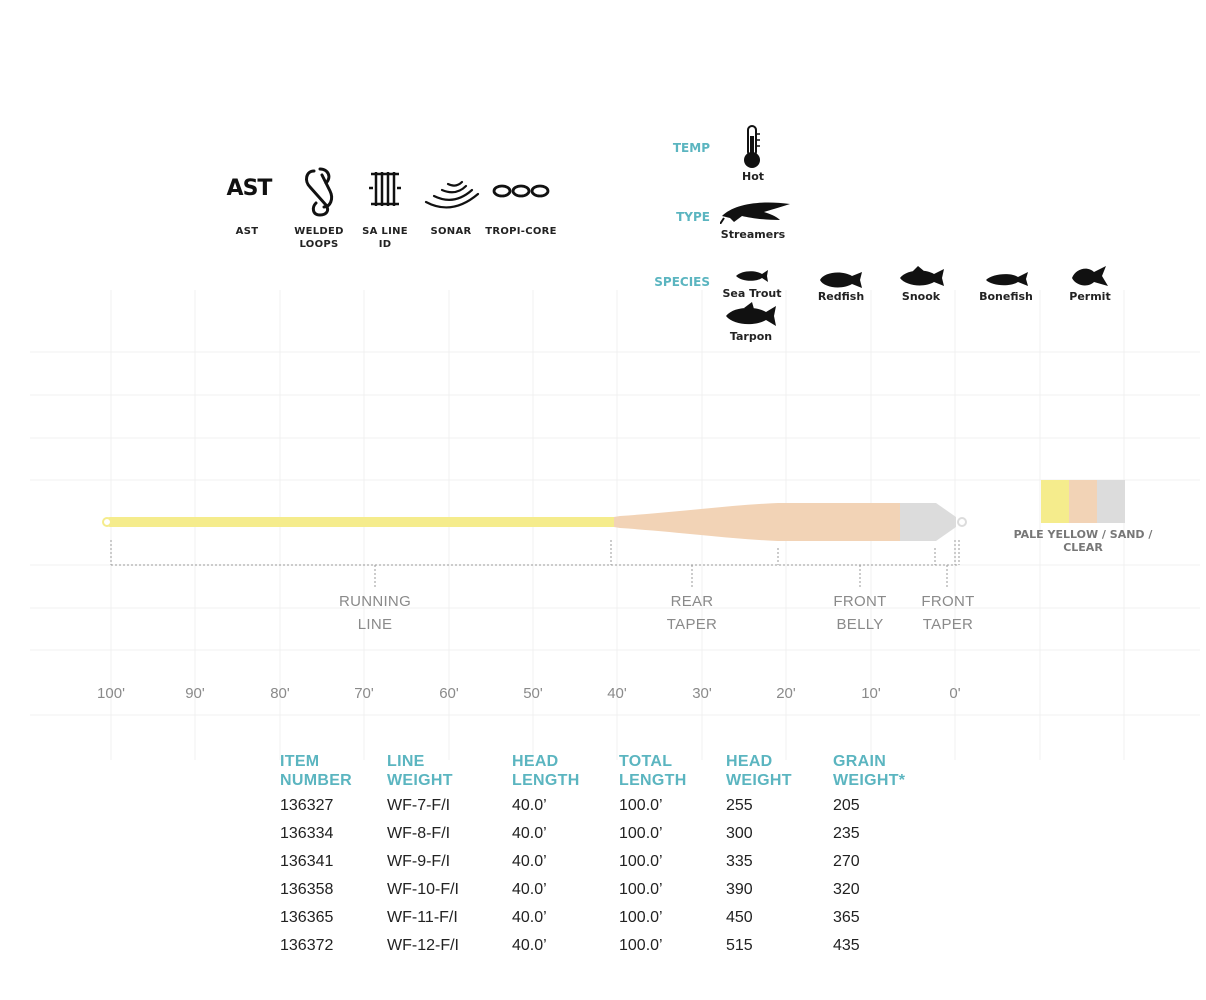 The height and width of the screenshot is (1000, 1206). What do you see at coordinates (533, 693) in the screenshot?
I see `distance-tick: 50'` at bounding box center [533, 693].